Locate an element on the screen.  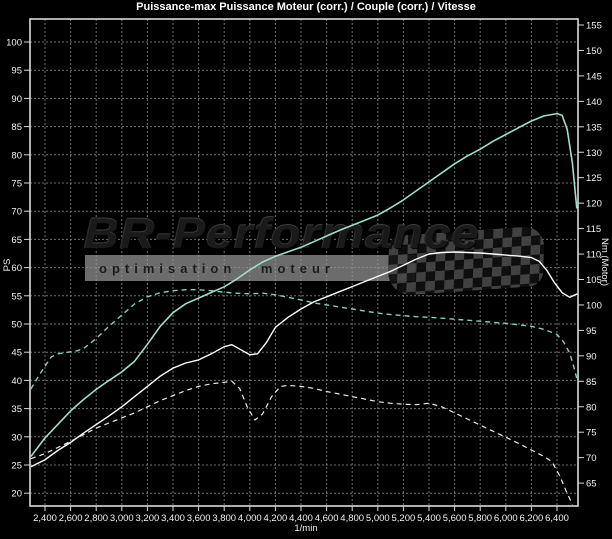
y-left-tick-label: 95 is located at coordinates (16, 71).